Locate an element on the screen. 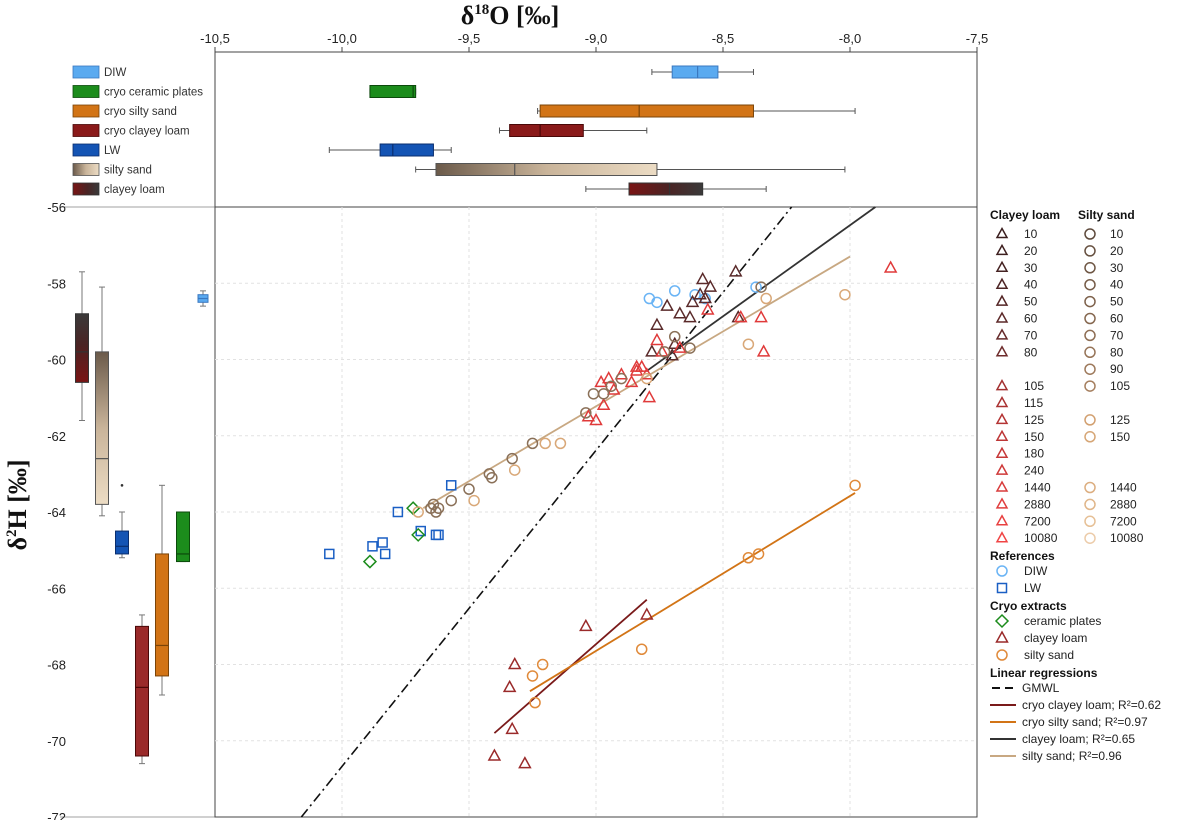 This screenshot has height=820, width=1182. legend-label: 7200 is located at coordinates (1037, 521).